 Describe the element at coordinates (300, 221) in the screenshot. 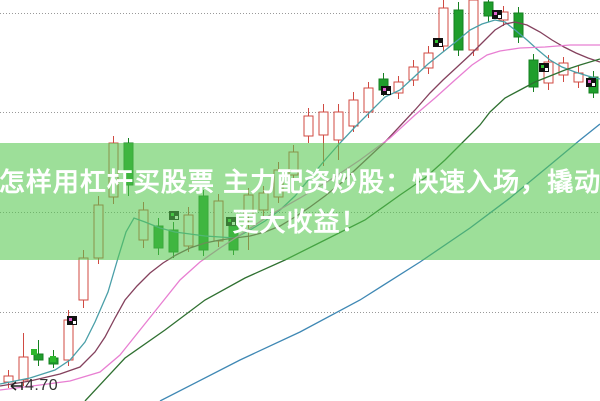

I see `banner-line-2: 更大收益！` at that location.